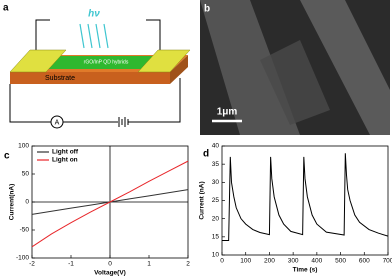 The image size is (392, 279). I want to click on y-tick-label: 15, so click(216, 237).